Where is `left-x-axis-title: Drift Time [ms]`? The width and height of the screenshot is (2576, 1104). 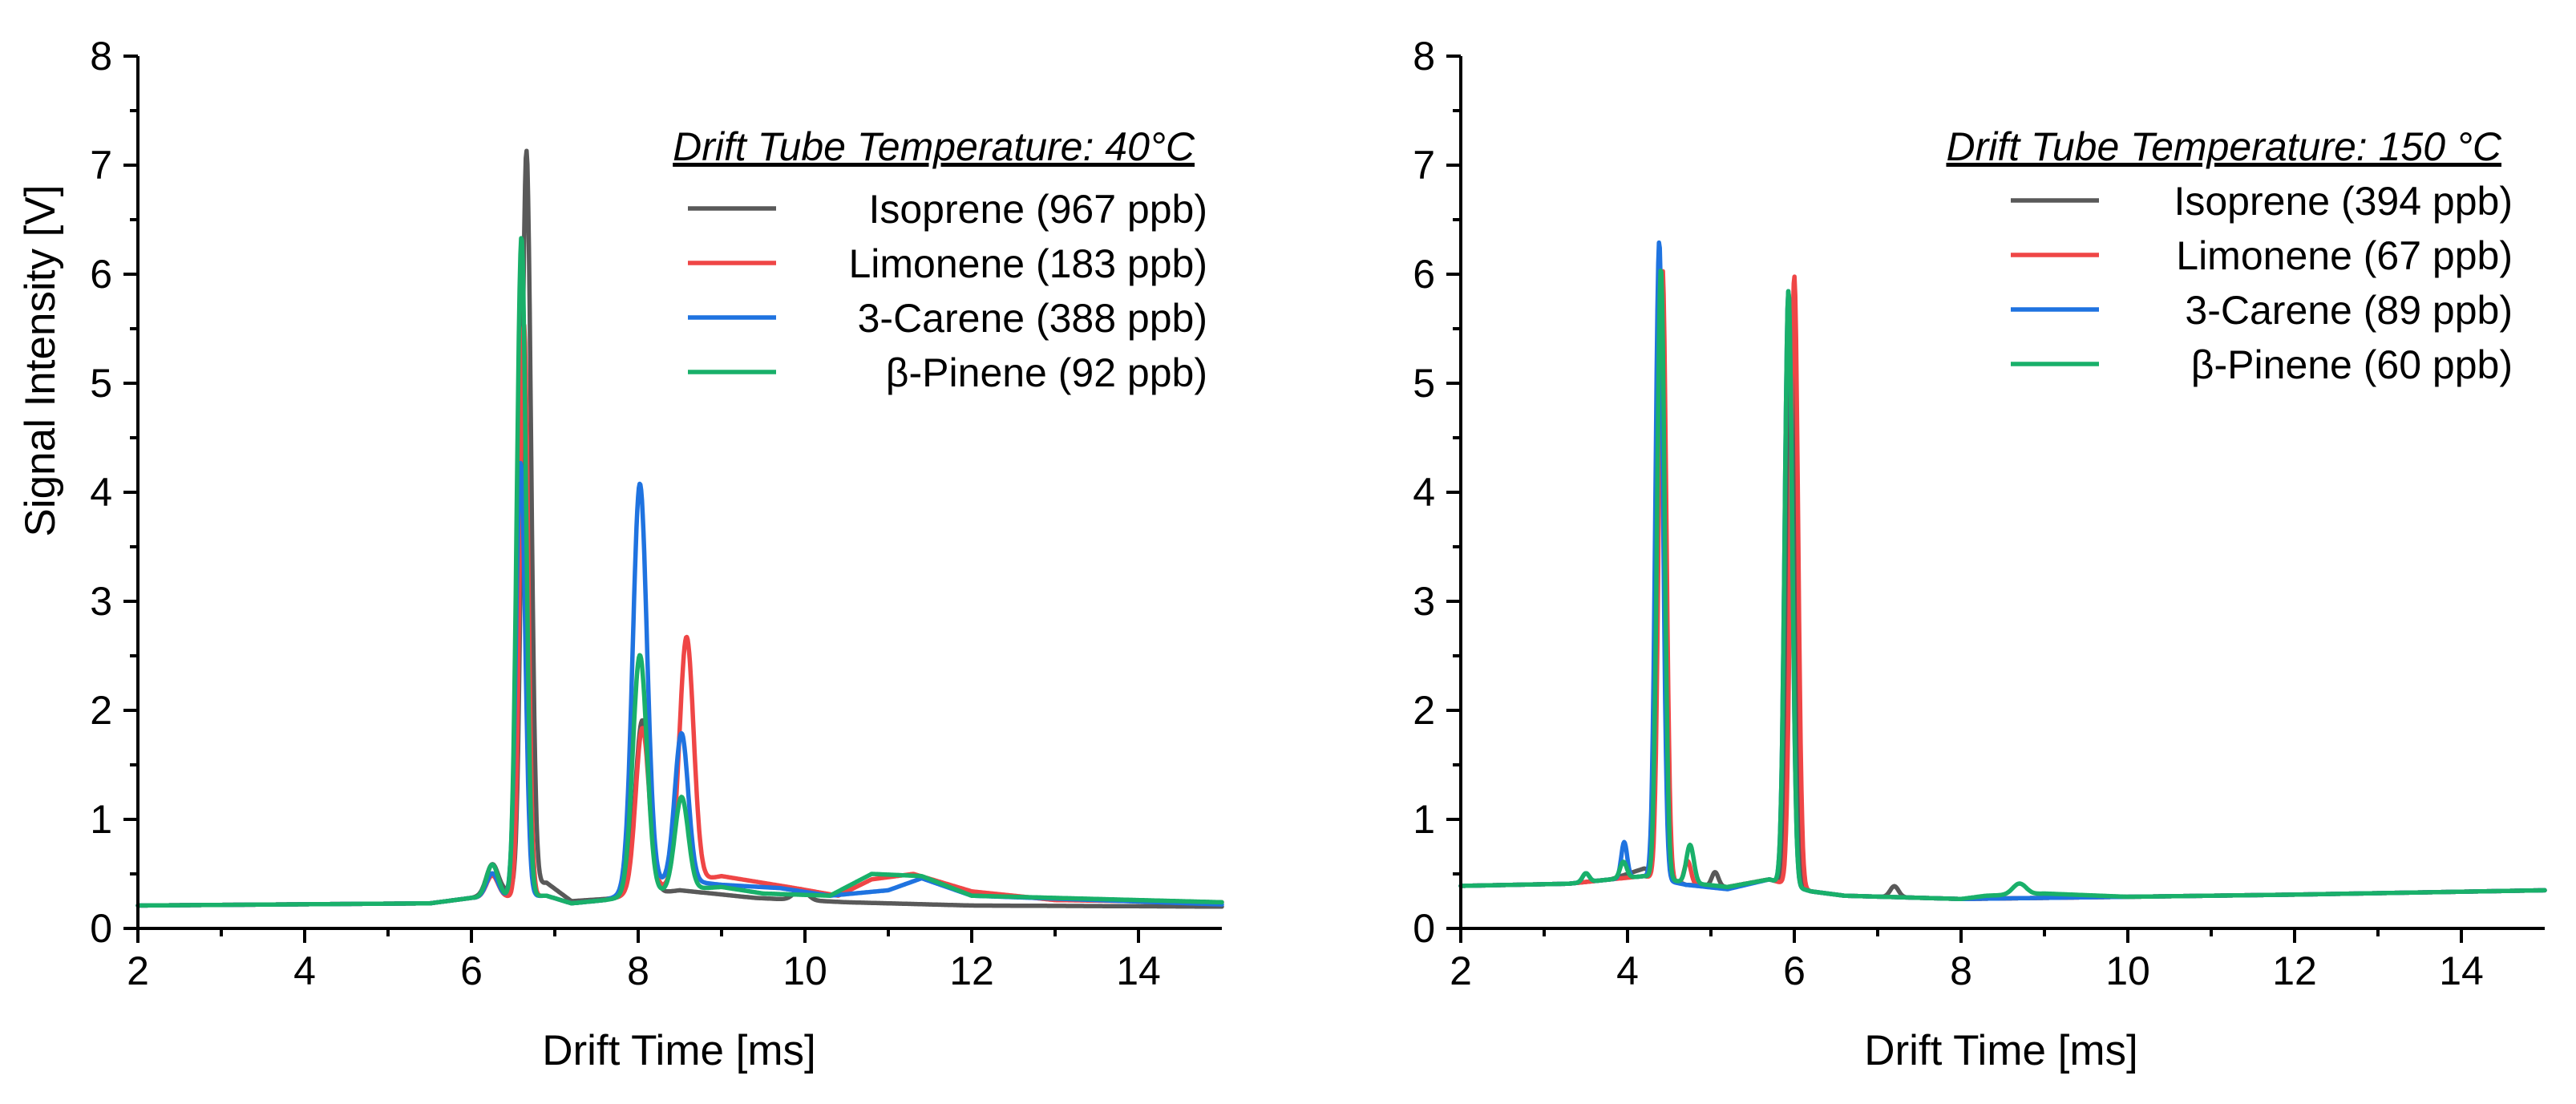
left-x-axis-title: Drift Time [ms] is located at coordinates (679, 1050).